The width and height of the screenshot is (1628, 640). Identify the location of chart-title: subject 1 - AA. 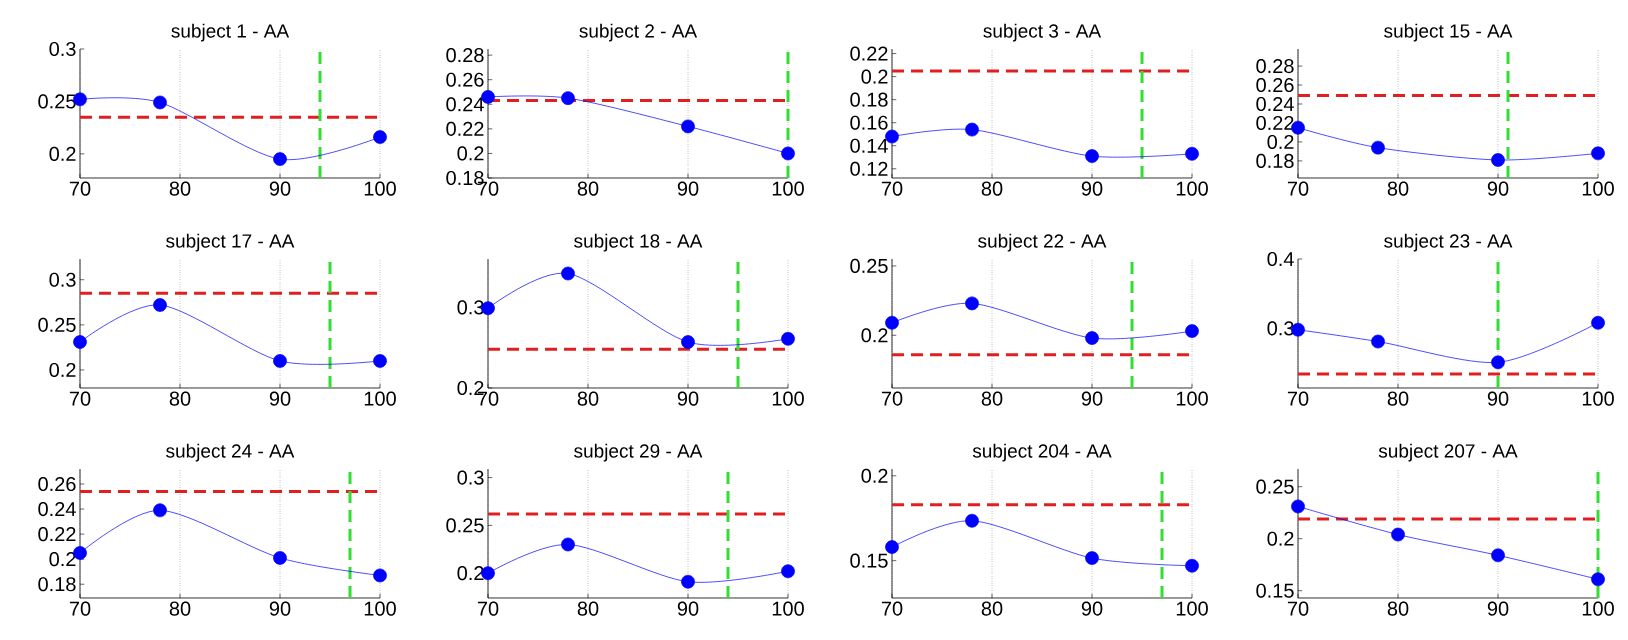
(230, 32).